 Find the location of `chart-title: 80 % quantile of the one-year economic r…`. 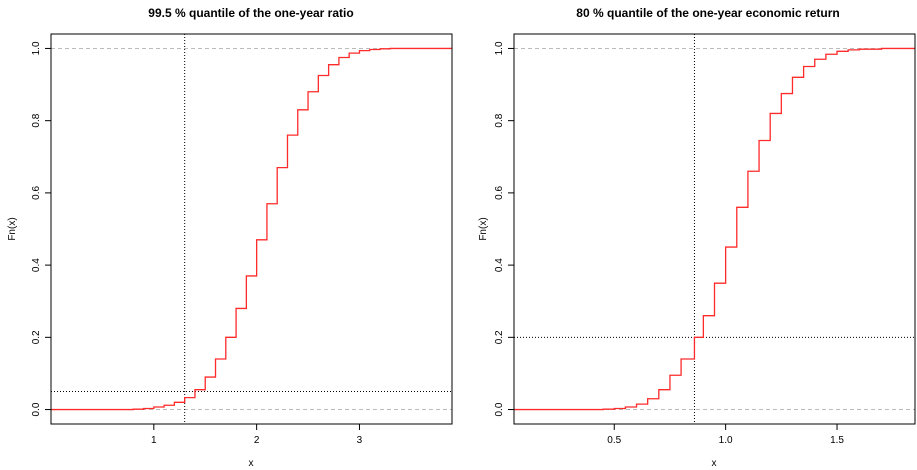

chart-title: 80 % quantile of the one-year economic r… is located at coordinates (707, 13).